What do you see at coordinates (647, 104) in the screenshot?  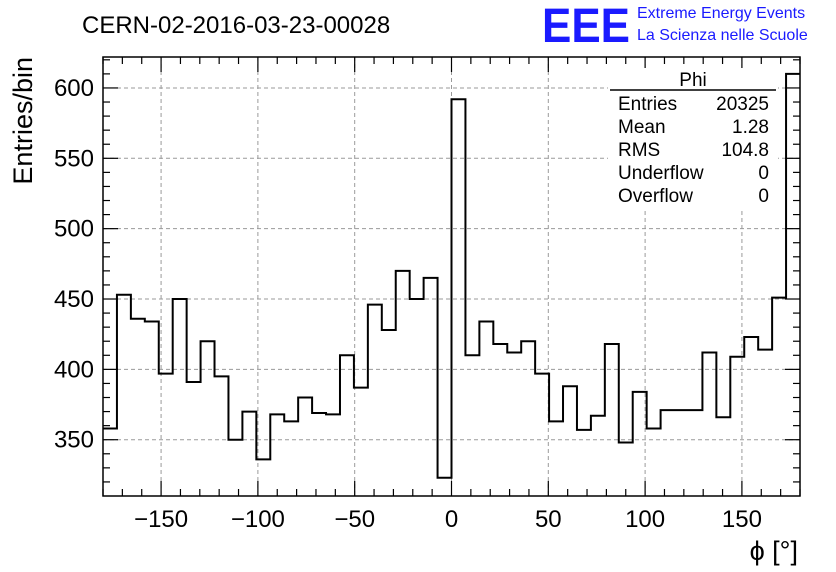 I see `stats-label: Entries` at bounding box center [647, 104].